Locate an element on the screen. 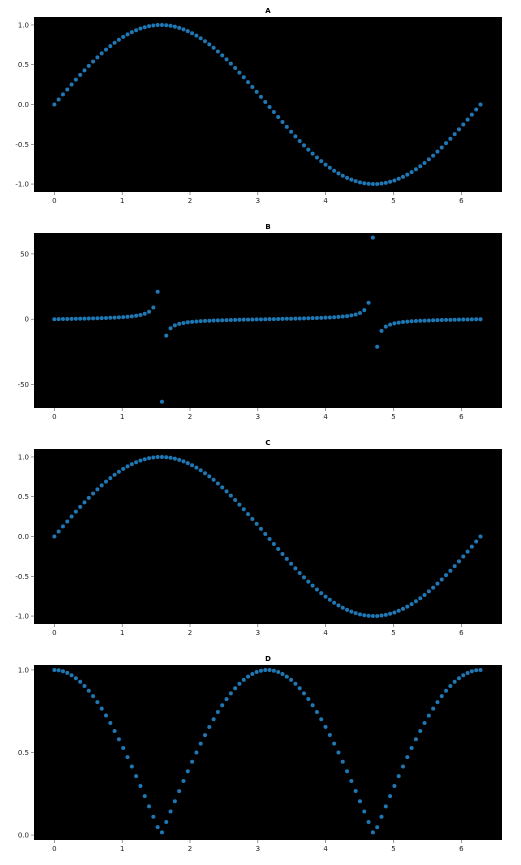 Image resolution: width=521 pixels, height=865 pixels. x-tick-label: 6 is located at coordinates (461, 417).